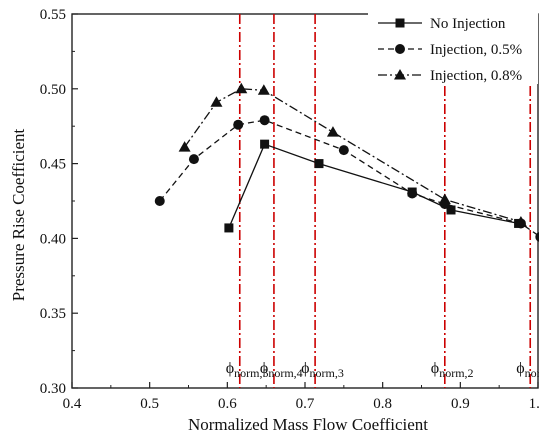  What do you see at coordinates (468, 24) in the screenshot?
I see `legend-label: No Injection` at bounding box center [468, 24].